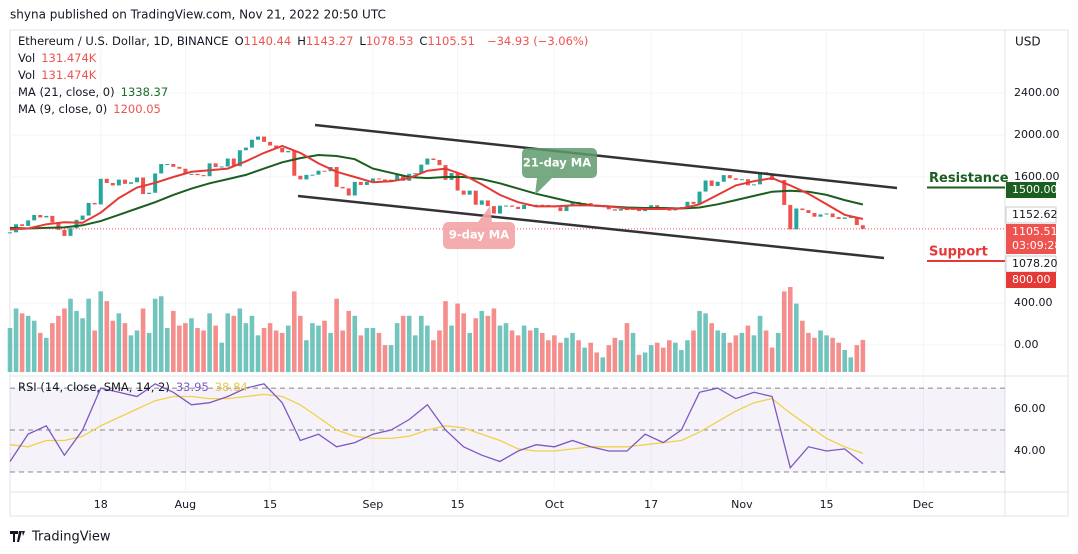 Image resolution: width=1078 pixels, height=554 pixels. I want to click on ohlc-label: L, so click(362, 41).